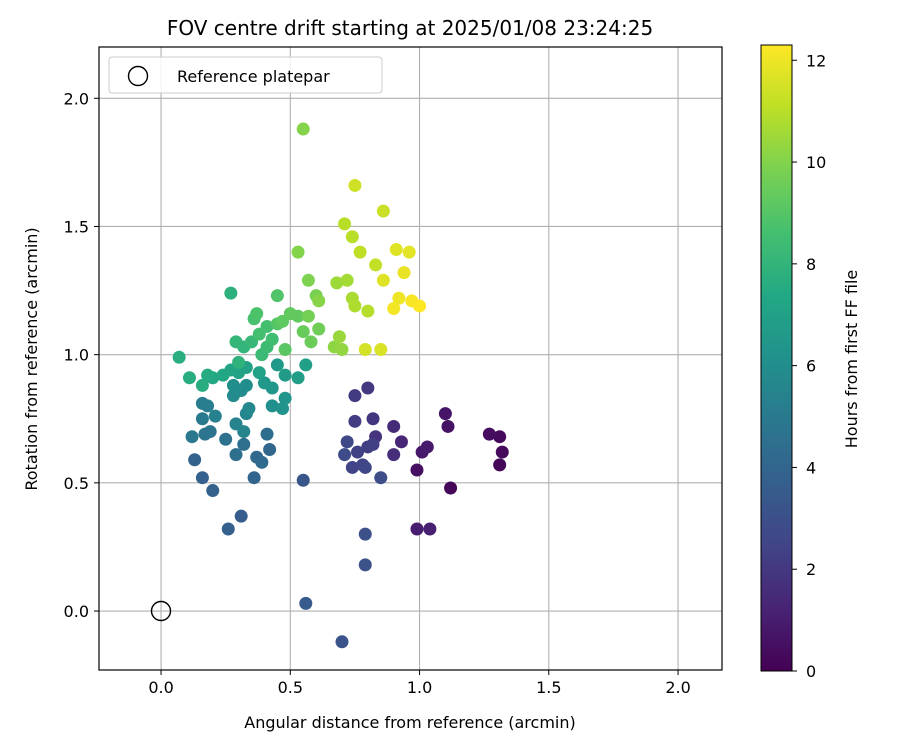 The width and height of the screenshot is (900, 750). I want to click on colorbar-label: Hours from first FF file, so click(851, 359).